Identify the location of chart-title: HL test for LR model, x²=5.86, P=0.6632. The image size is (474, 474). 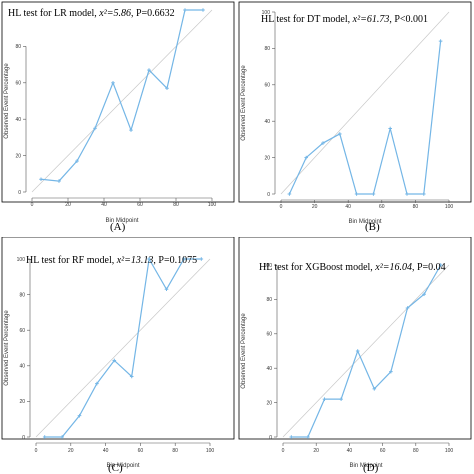
(91, 13).